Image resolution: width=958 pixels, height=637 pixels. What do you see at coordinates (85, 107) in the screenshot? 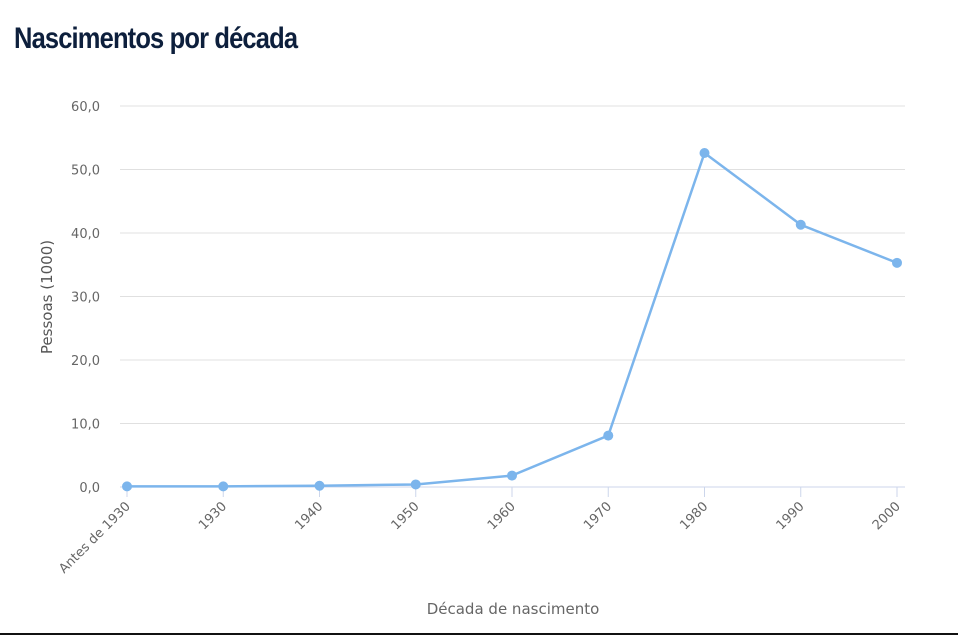
I see `y-tick-label: 60,0` at bounding box center [85, 107].